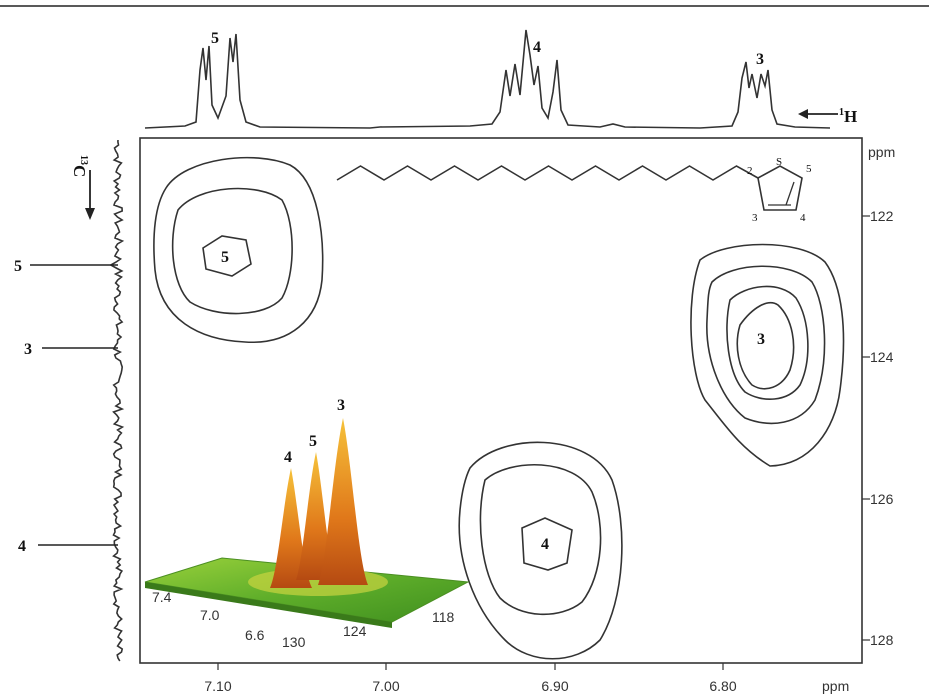  What do you see at coordinates (307, 523) in the screenshot?
I see `inset-3d-plot: 4 5 3 7.4 7.0 6.6 130 124 118` at bounding box center [307, 523].